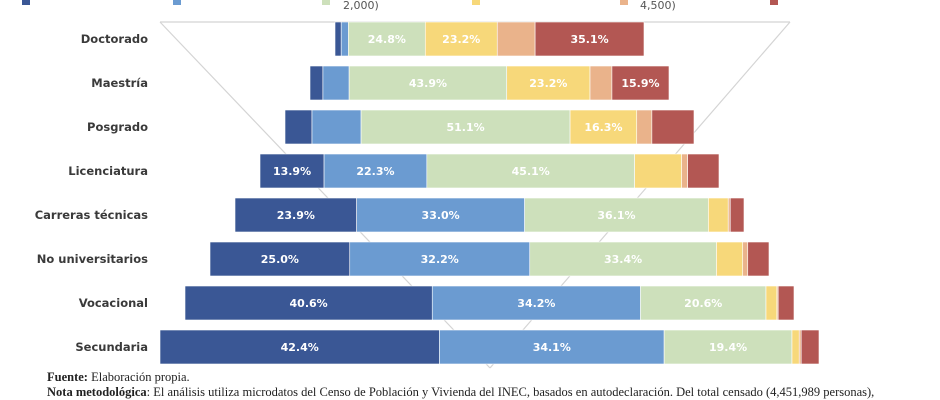 This screenshot has height=400, width=940. I want to click on legend-text: 4,500), so click(658, 6).